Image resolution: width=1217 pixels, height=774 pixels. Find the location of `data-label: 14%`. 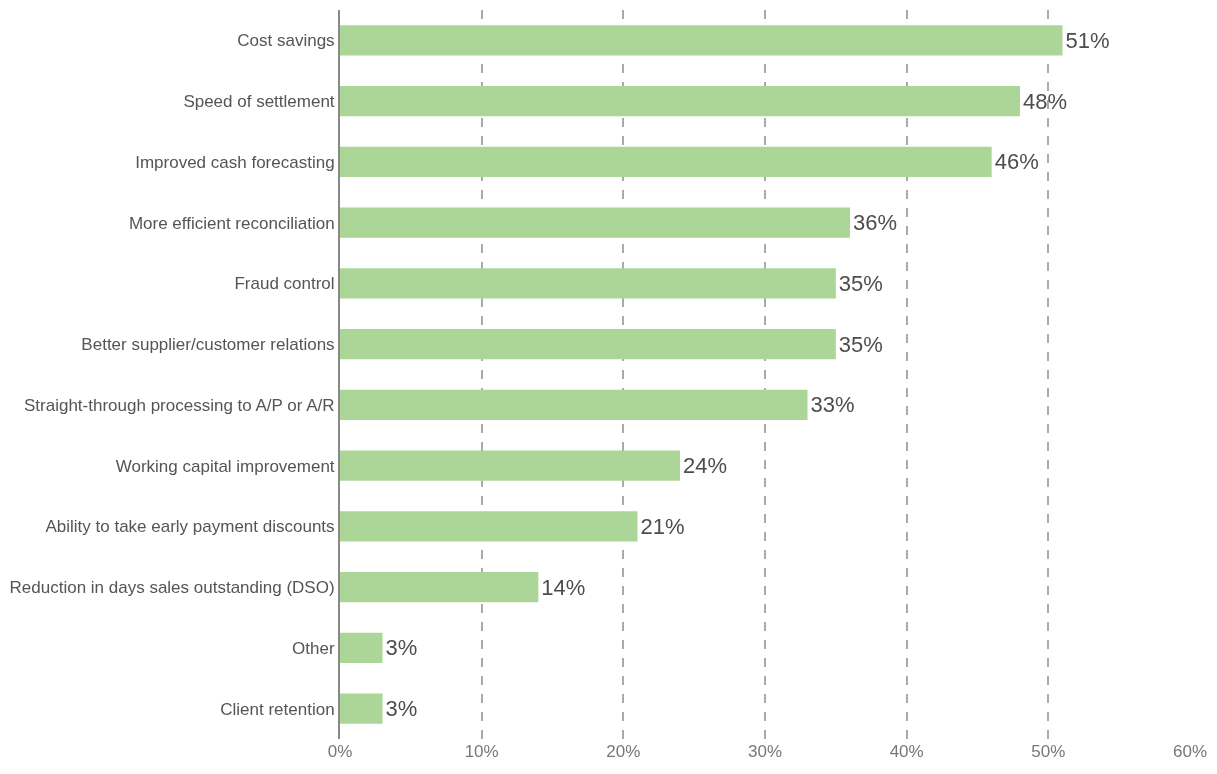

data-label: 14% is located at coordinates (563, 587).